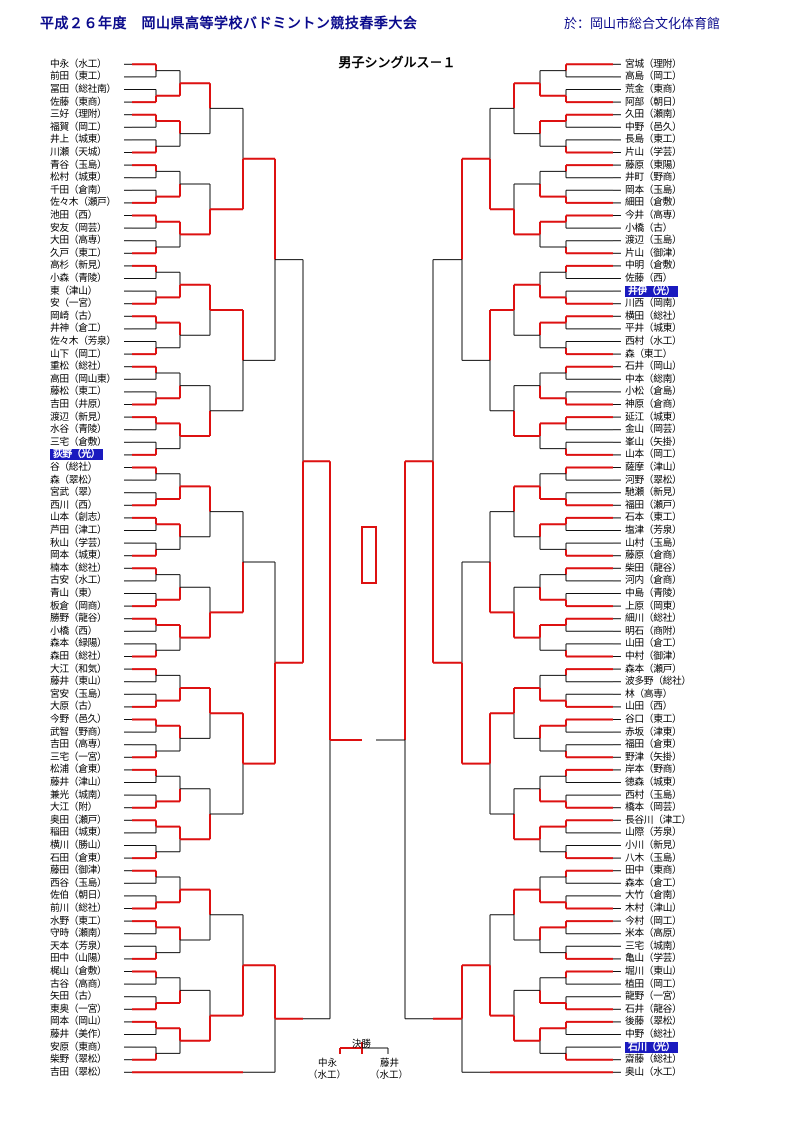 This screenshot has height=1123, width=794. Describe the element at coordinates (651, 291) in the screenshot. I see `right-player-name: 井伊（光）` at that location.